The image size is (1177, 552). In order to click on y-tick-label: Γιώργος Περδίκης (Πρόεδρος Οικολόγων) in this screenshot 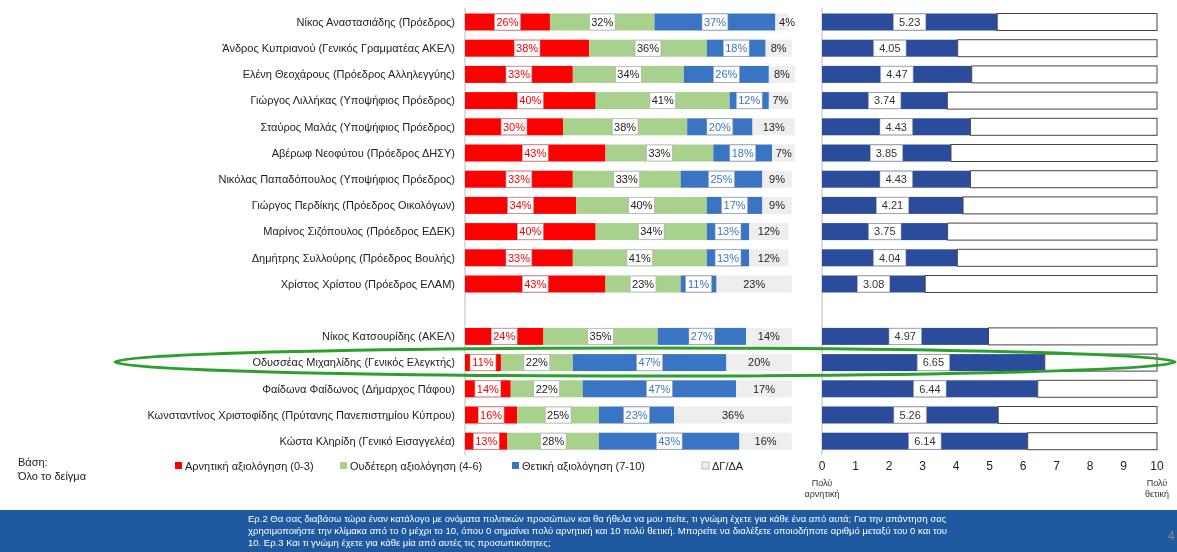, I will do `click(353, 205)`.